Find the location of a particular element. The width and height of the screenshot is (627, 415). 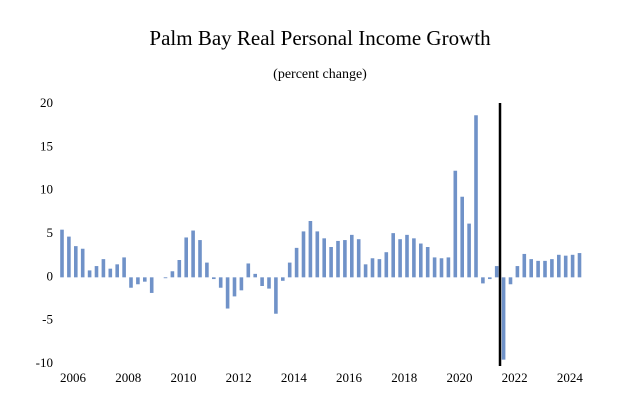

x-tick-label: 2024 is located at coordinates (570, 377).